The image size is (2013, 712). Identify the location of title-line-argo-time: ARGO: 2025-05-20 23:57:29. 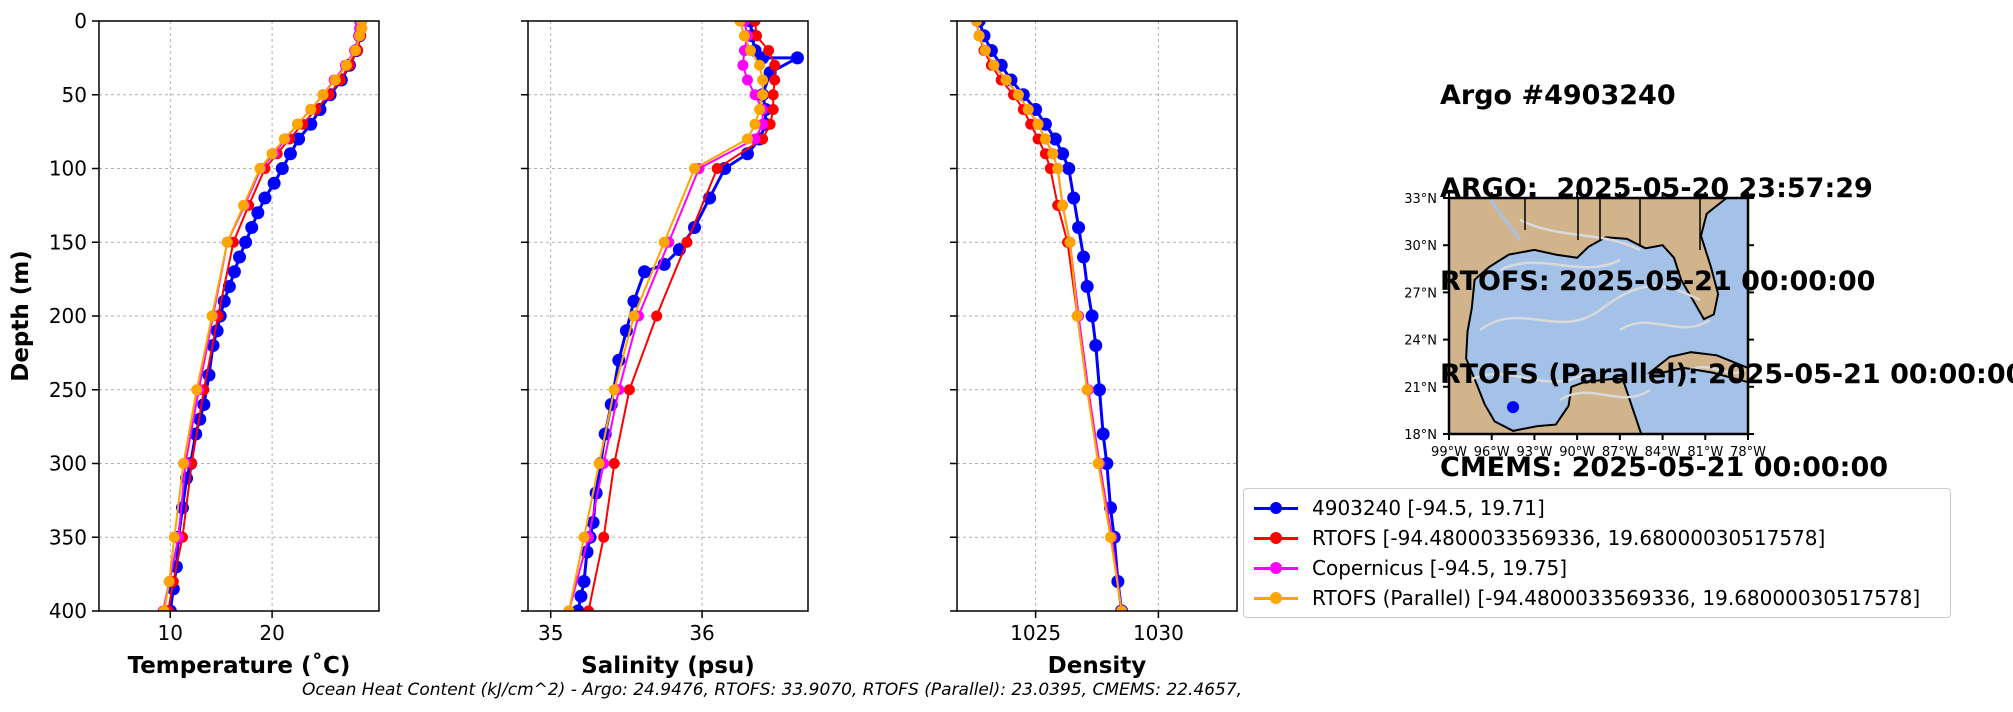
(1656, 188).